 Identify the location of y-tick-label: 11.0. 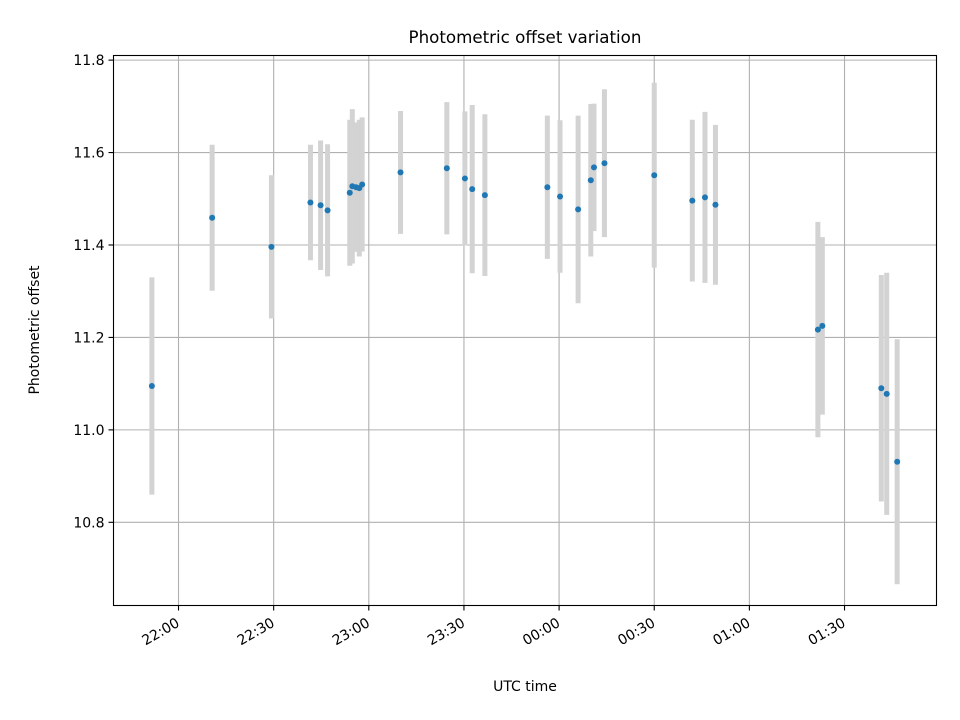
(88, 431).